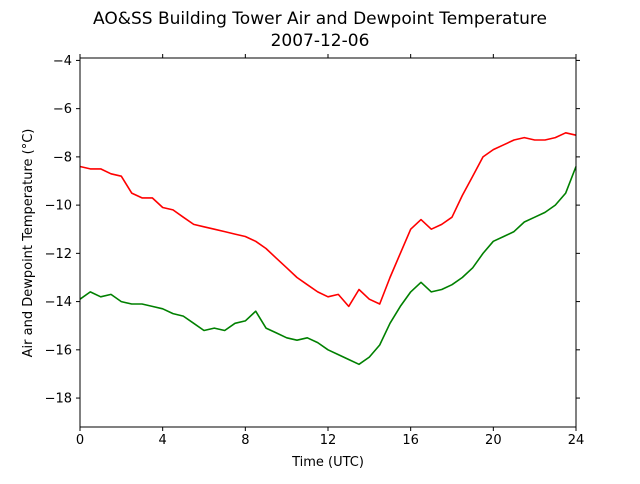  Describe the element at coordinates (410, 440) in the screenshot. I see `x-tick-label: 16` at that location.